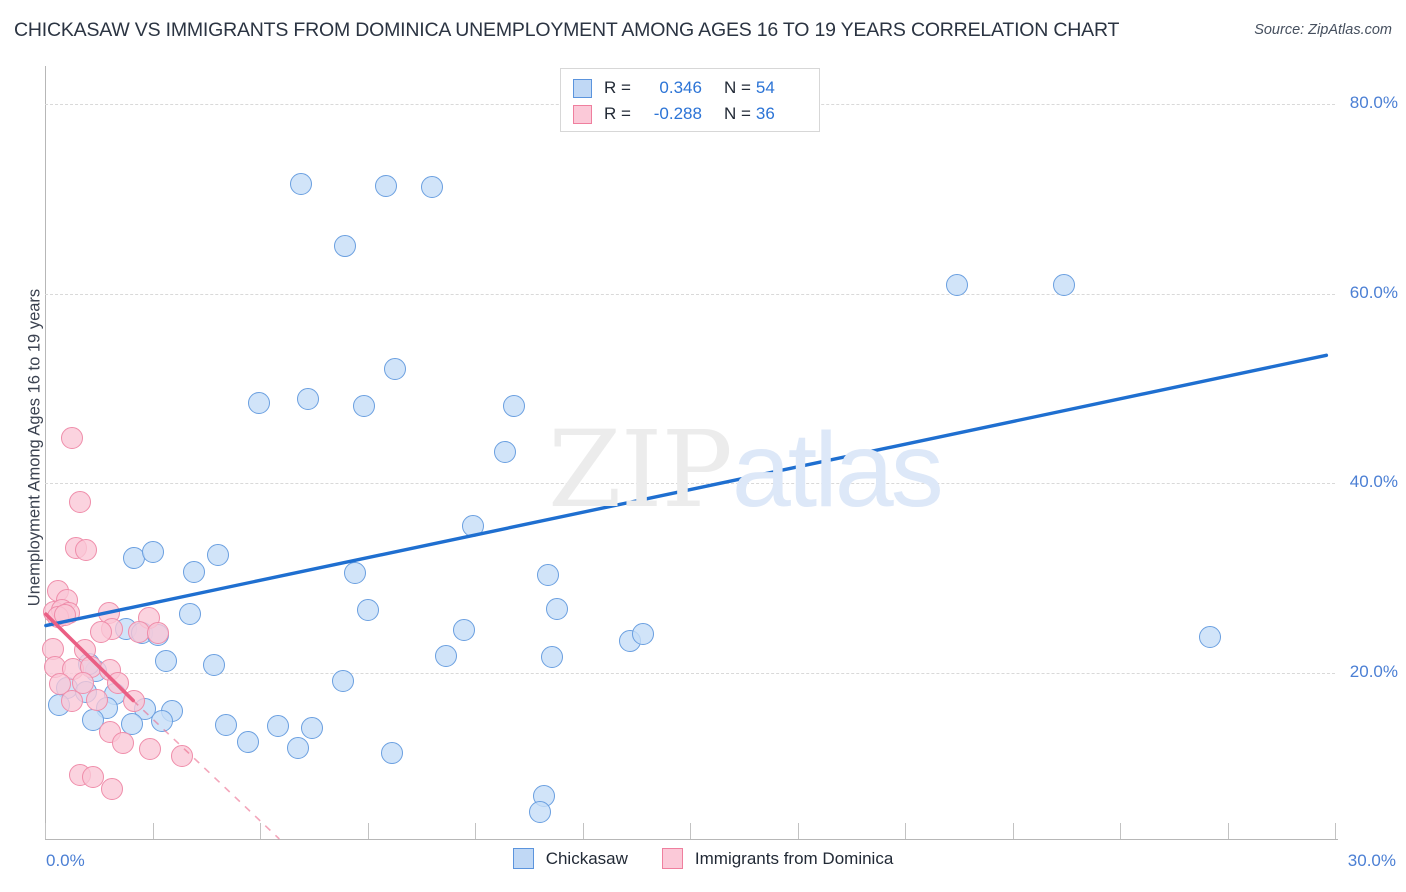 Image resolution: width=1406 pixels, height=892 pixels. I want to click on y-axis-tick-label: 20.0%, so click(1373, 672).